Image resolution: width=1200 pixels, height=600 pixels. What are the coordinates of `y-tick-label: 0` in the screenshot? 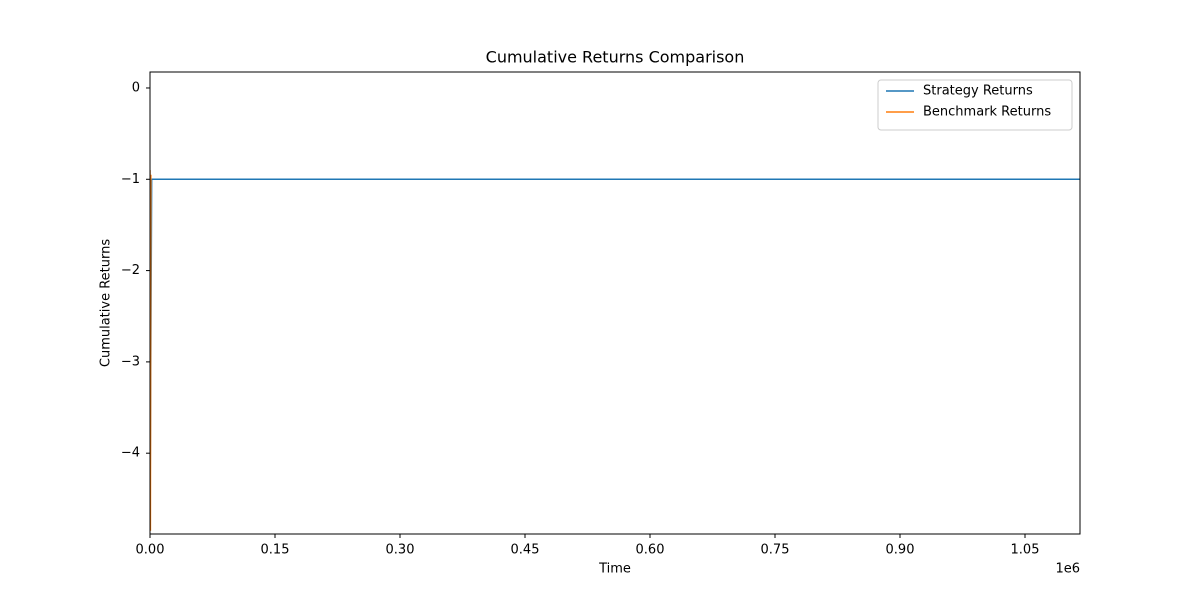 It's located at (136, 87).